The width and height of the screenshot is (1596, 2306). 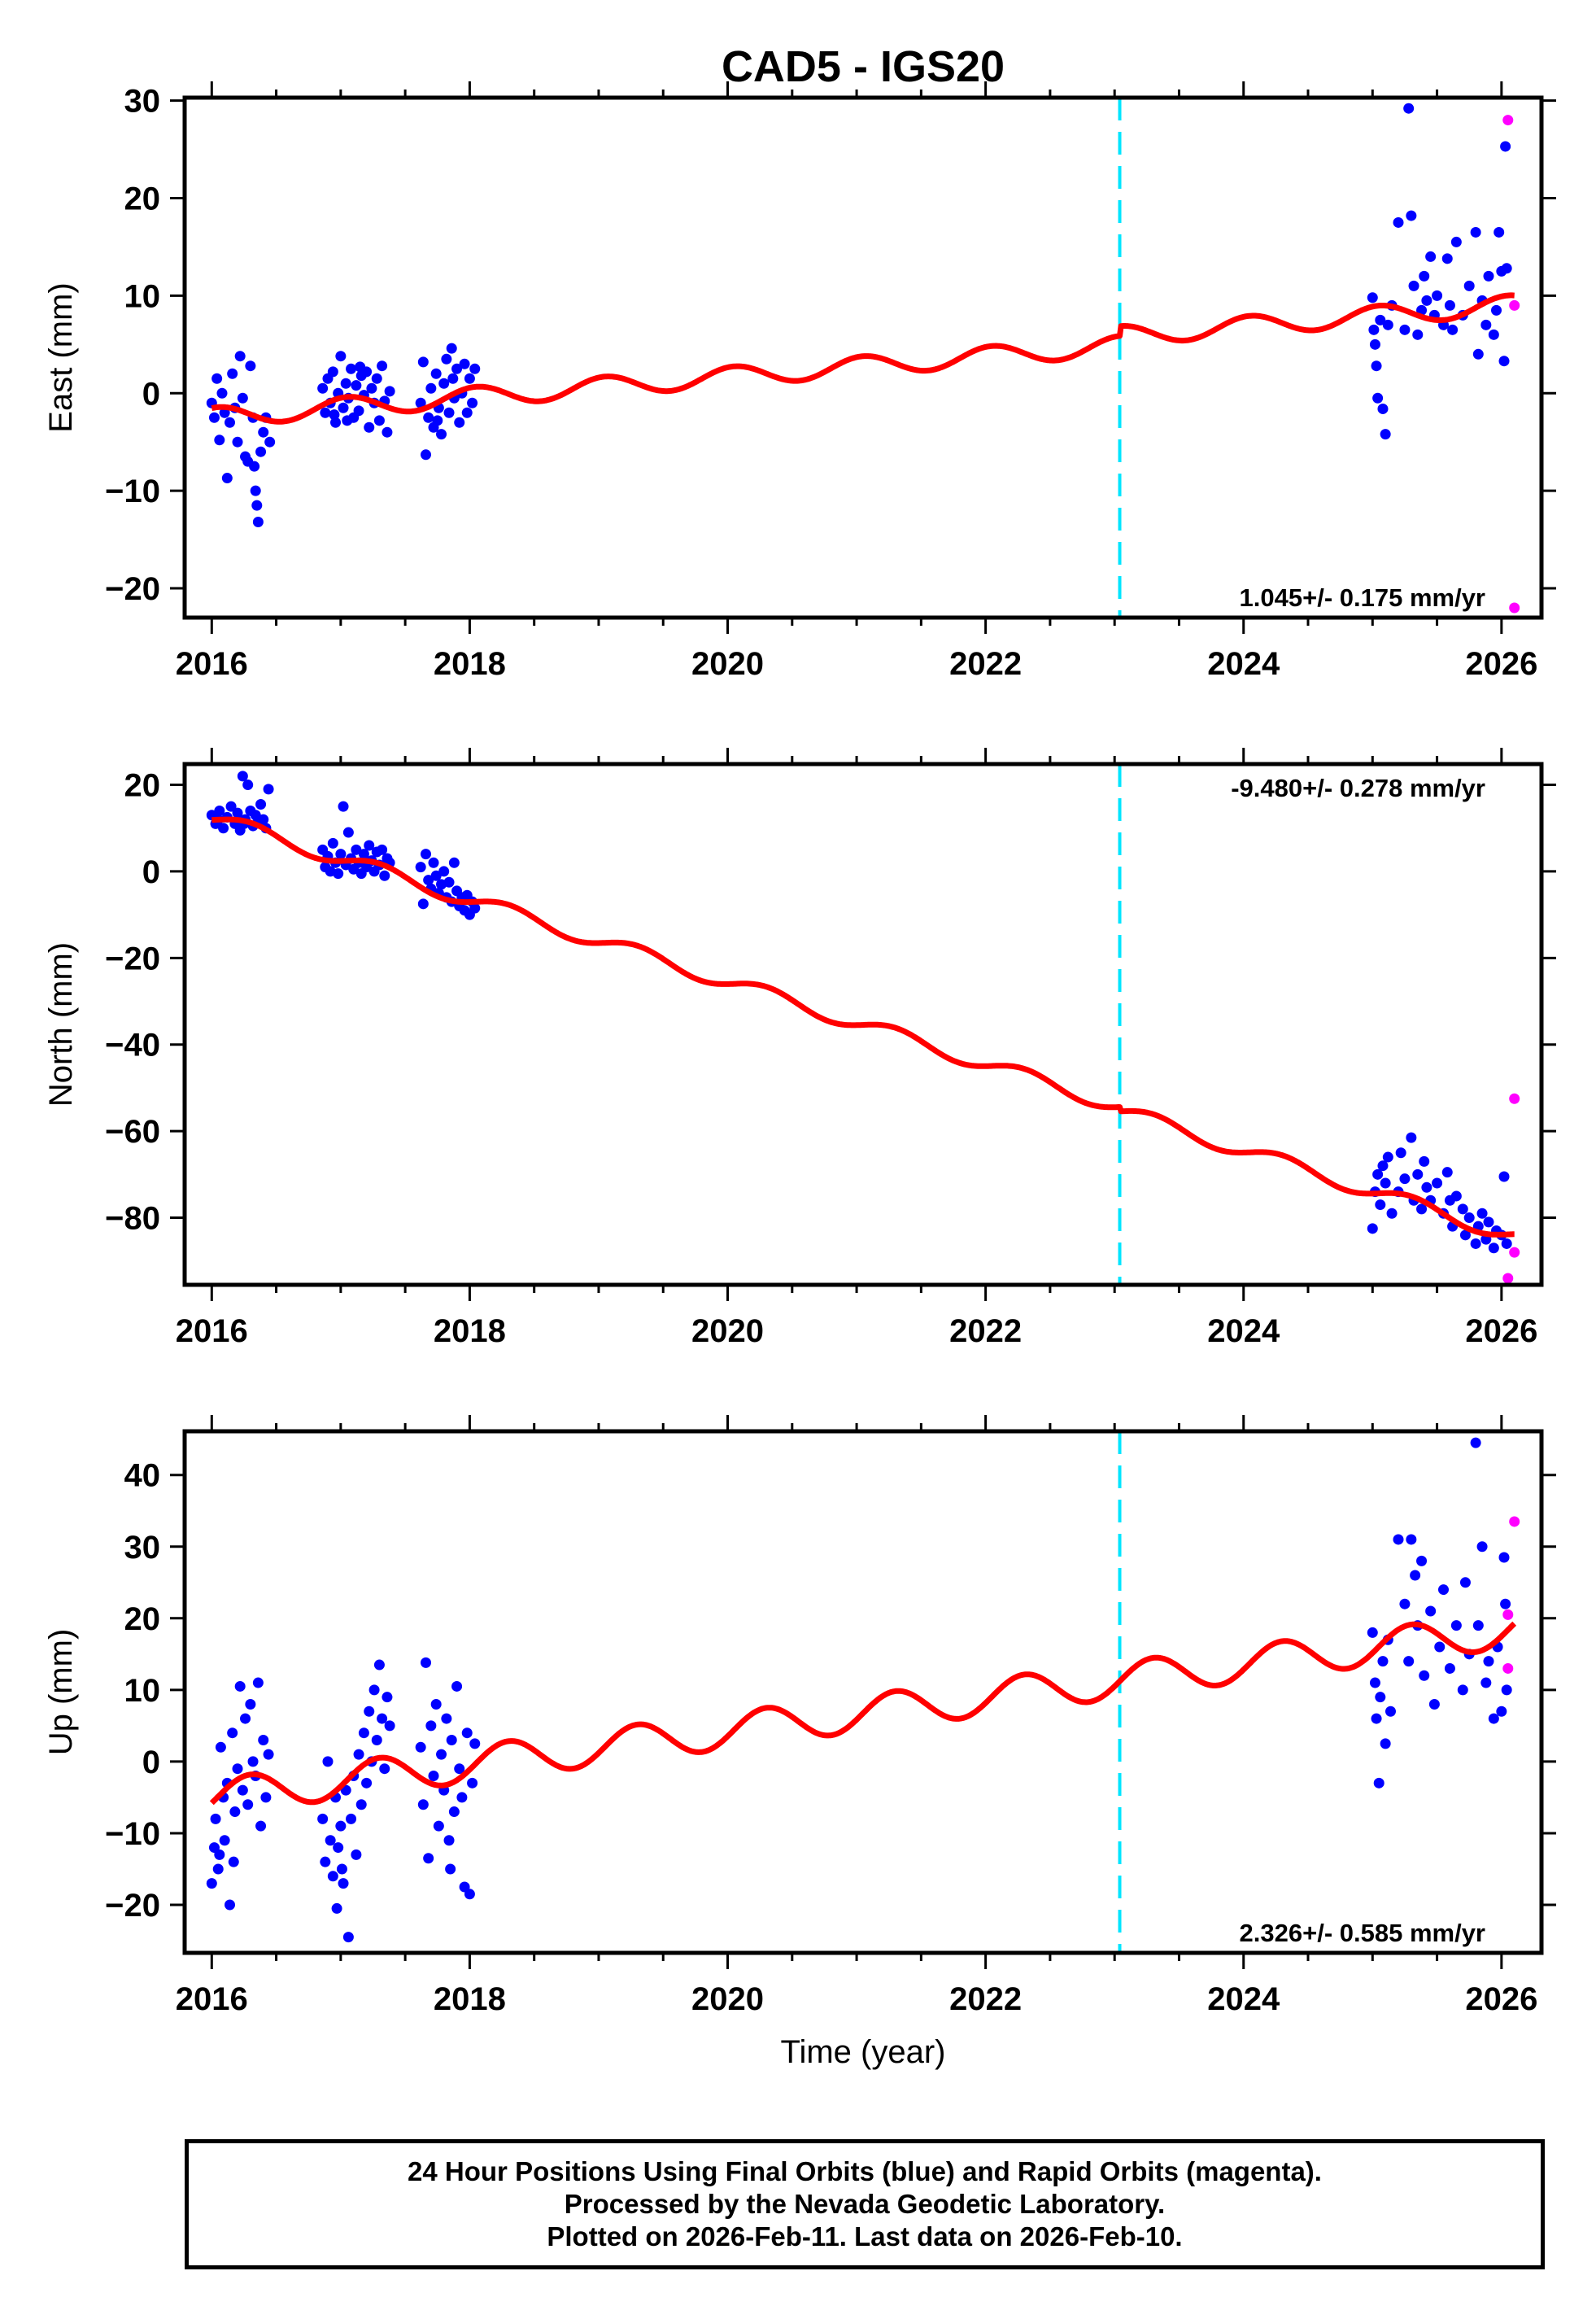 I want to click on rate-label: 1.045+/- 0.175 mm/yr, so click(x=1362, y=597).